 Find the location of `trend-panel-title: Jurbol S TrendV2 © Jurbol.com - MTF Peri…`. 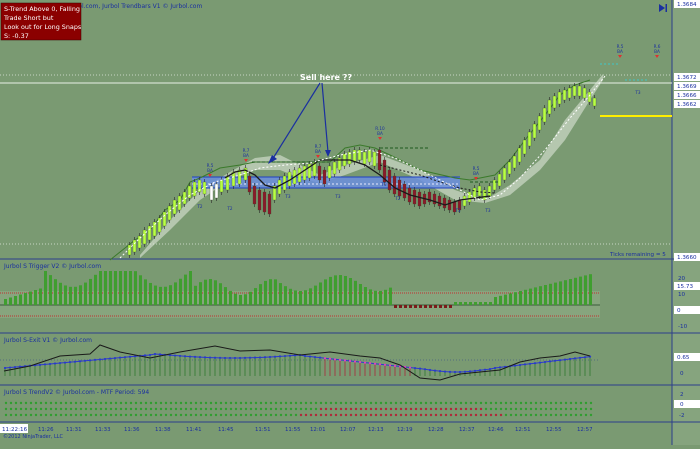

trend-panel-title: Jurbol S TrendV2 © Jurbol.com - MTF Peri… is located at coordinates (76, 392).